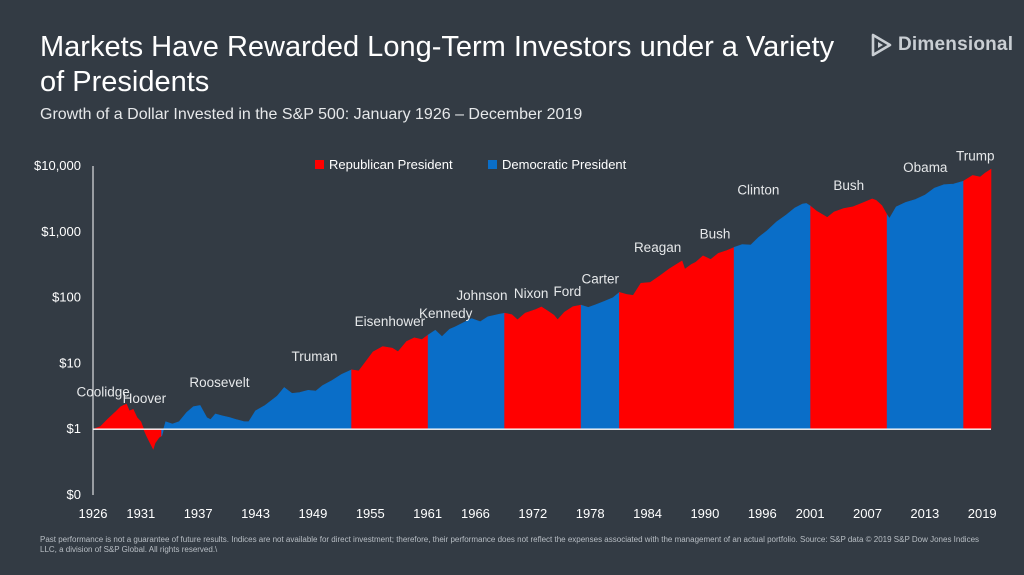 This screenshot has height=575, width=1024. What do you see at coordinates (590, 513) in the screenshot?
I see `x-tick-label: 1978` at bounding box center [590, 513].